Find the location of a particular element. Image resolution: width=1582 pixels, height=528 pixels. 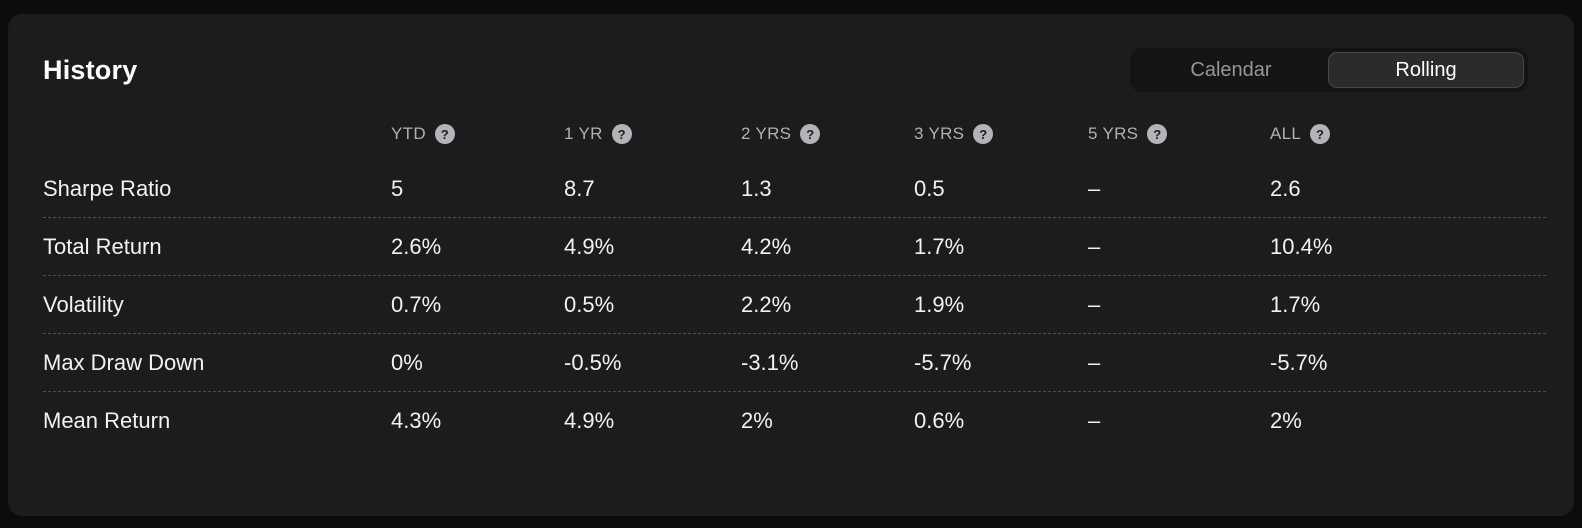

column-header-label: YTD is located at coordinates (408, 133).